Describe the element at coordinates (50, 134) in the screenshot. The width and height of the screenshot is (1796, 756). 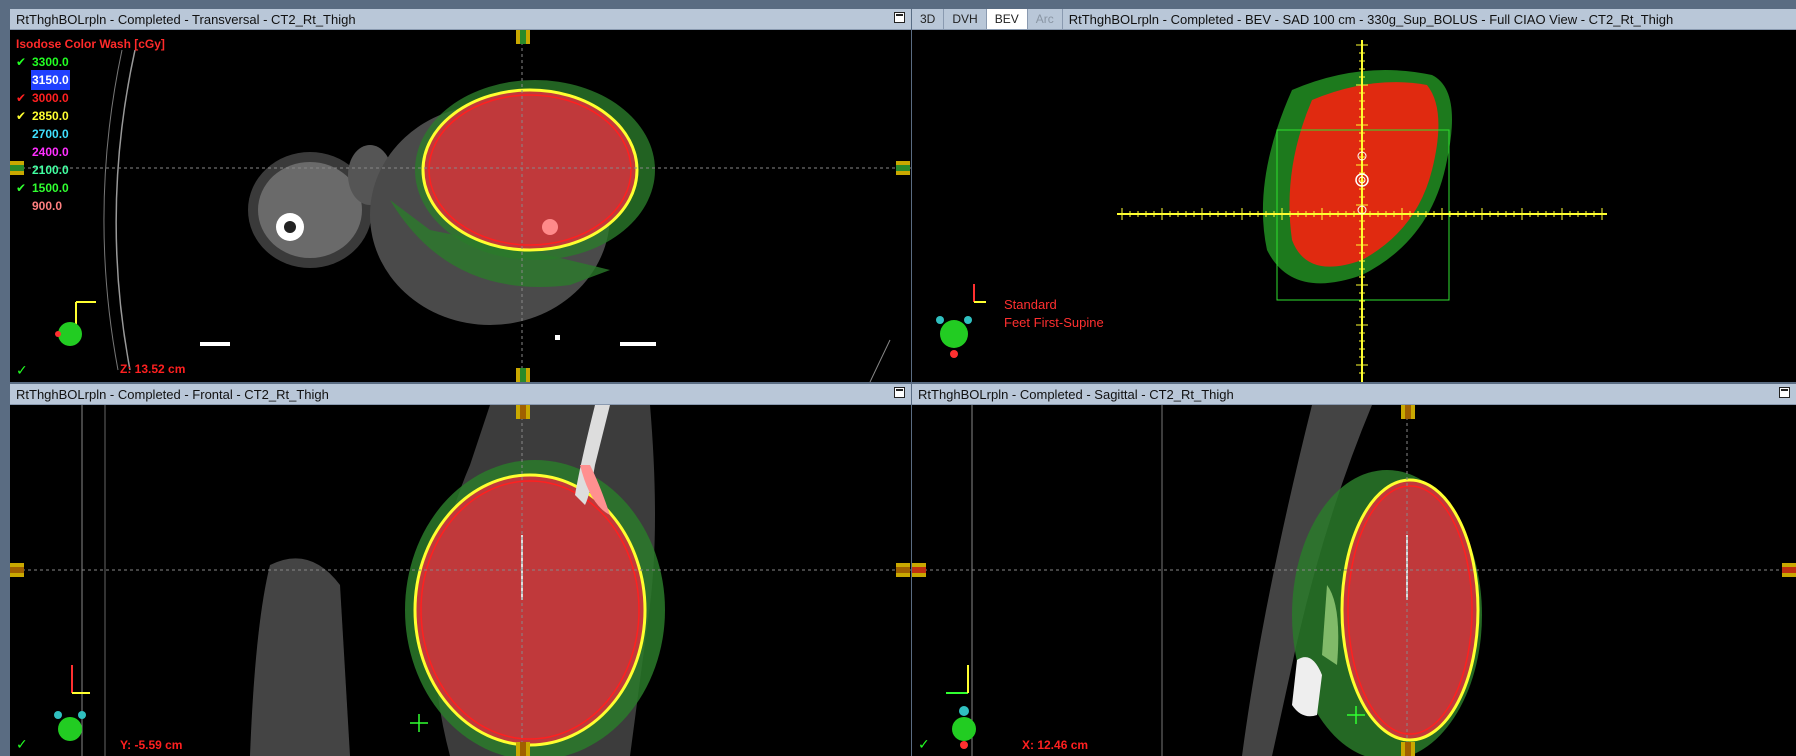
I see `isodose-level-value: 2700.0` at that location.